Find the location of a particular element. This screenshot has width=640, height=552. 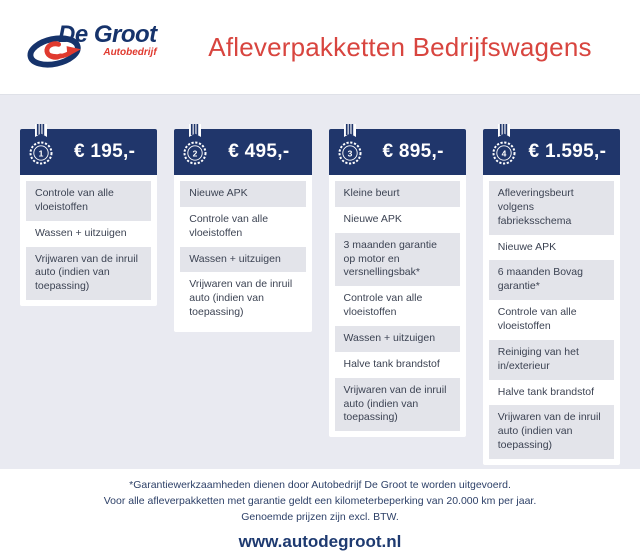

medal-number: 4 is located at coordinates (503, 153).